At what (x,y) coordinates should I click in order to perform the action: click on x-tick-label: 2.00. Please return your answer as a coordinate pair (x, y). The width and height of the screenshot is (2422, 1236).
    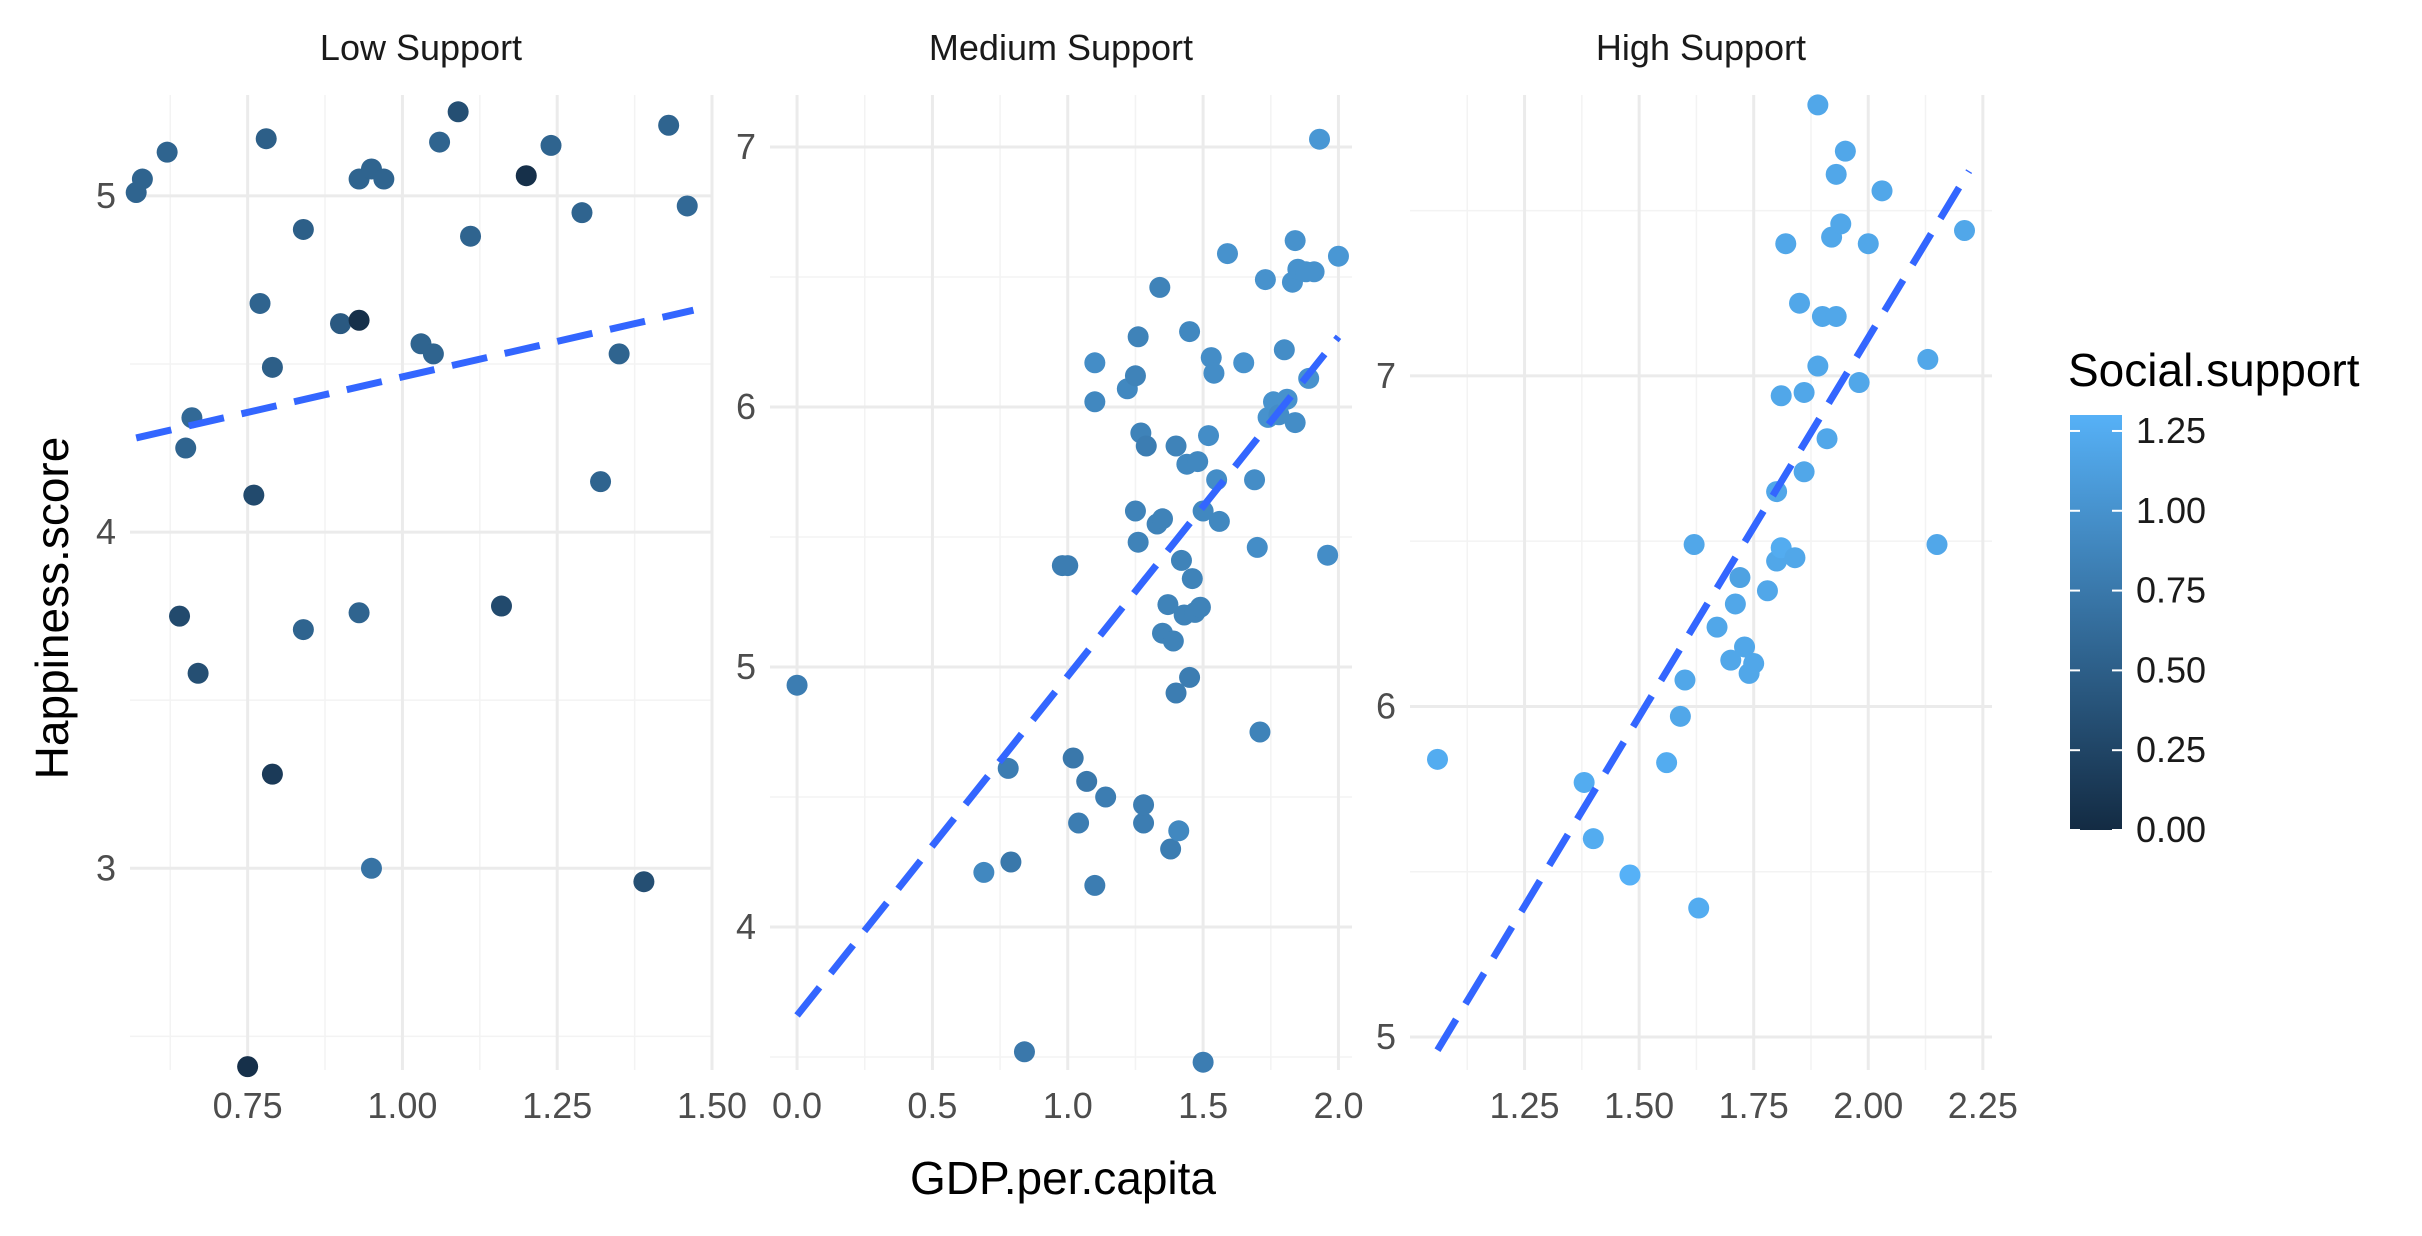
    Looking at the image, I should click on (1868, 1105).